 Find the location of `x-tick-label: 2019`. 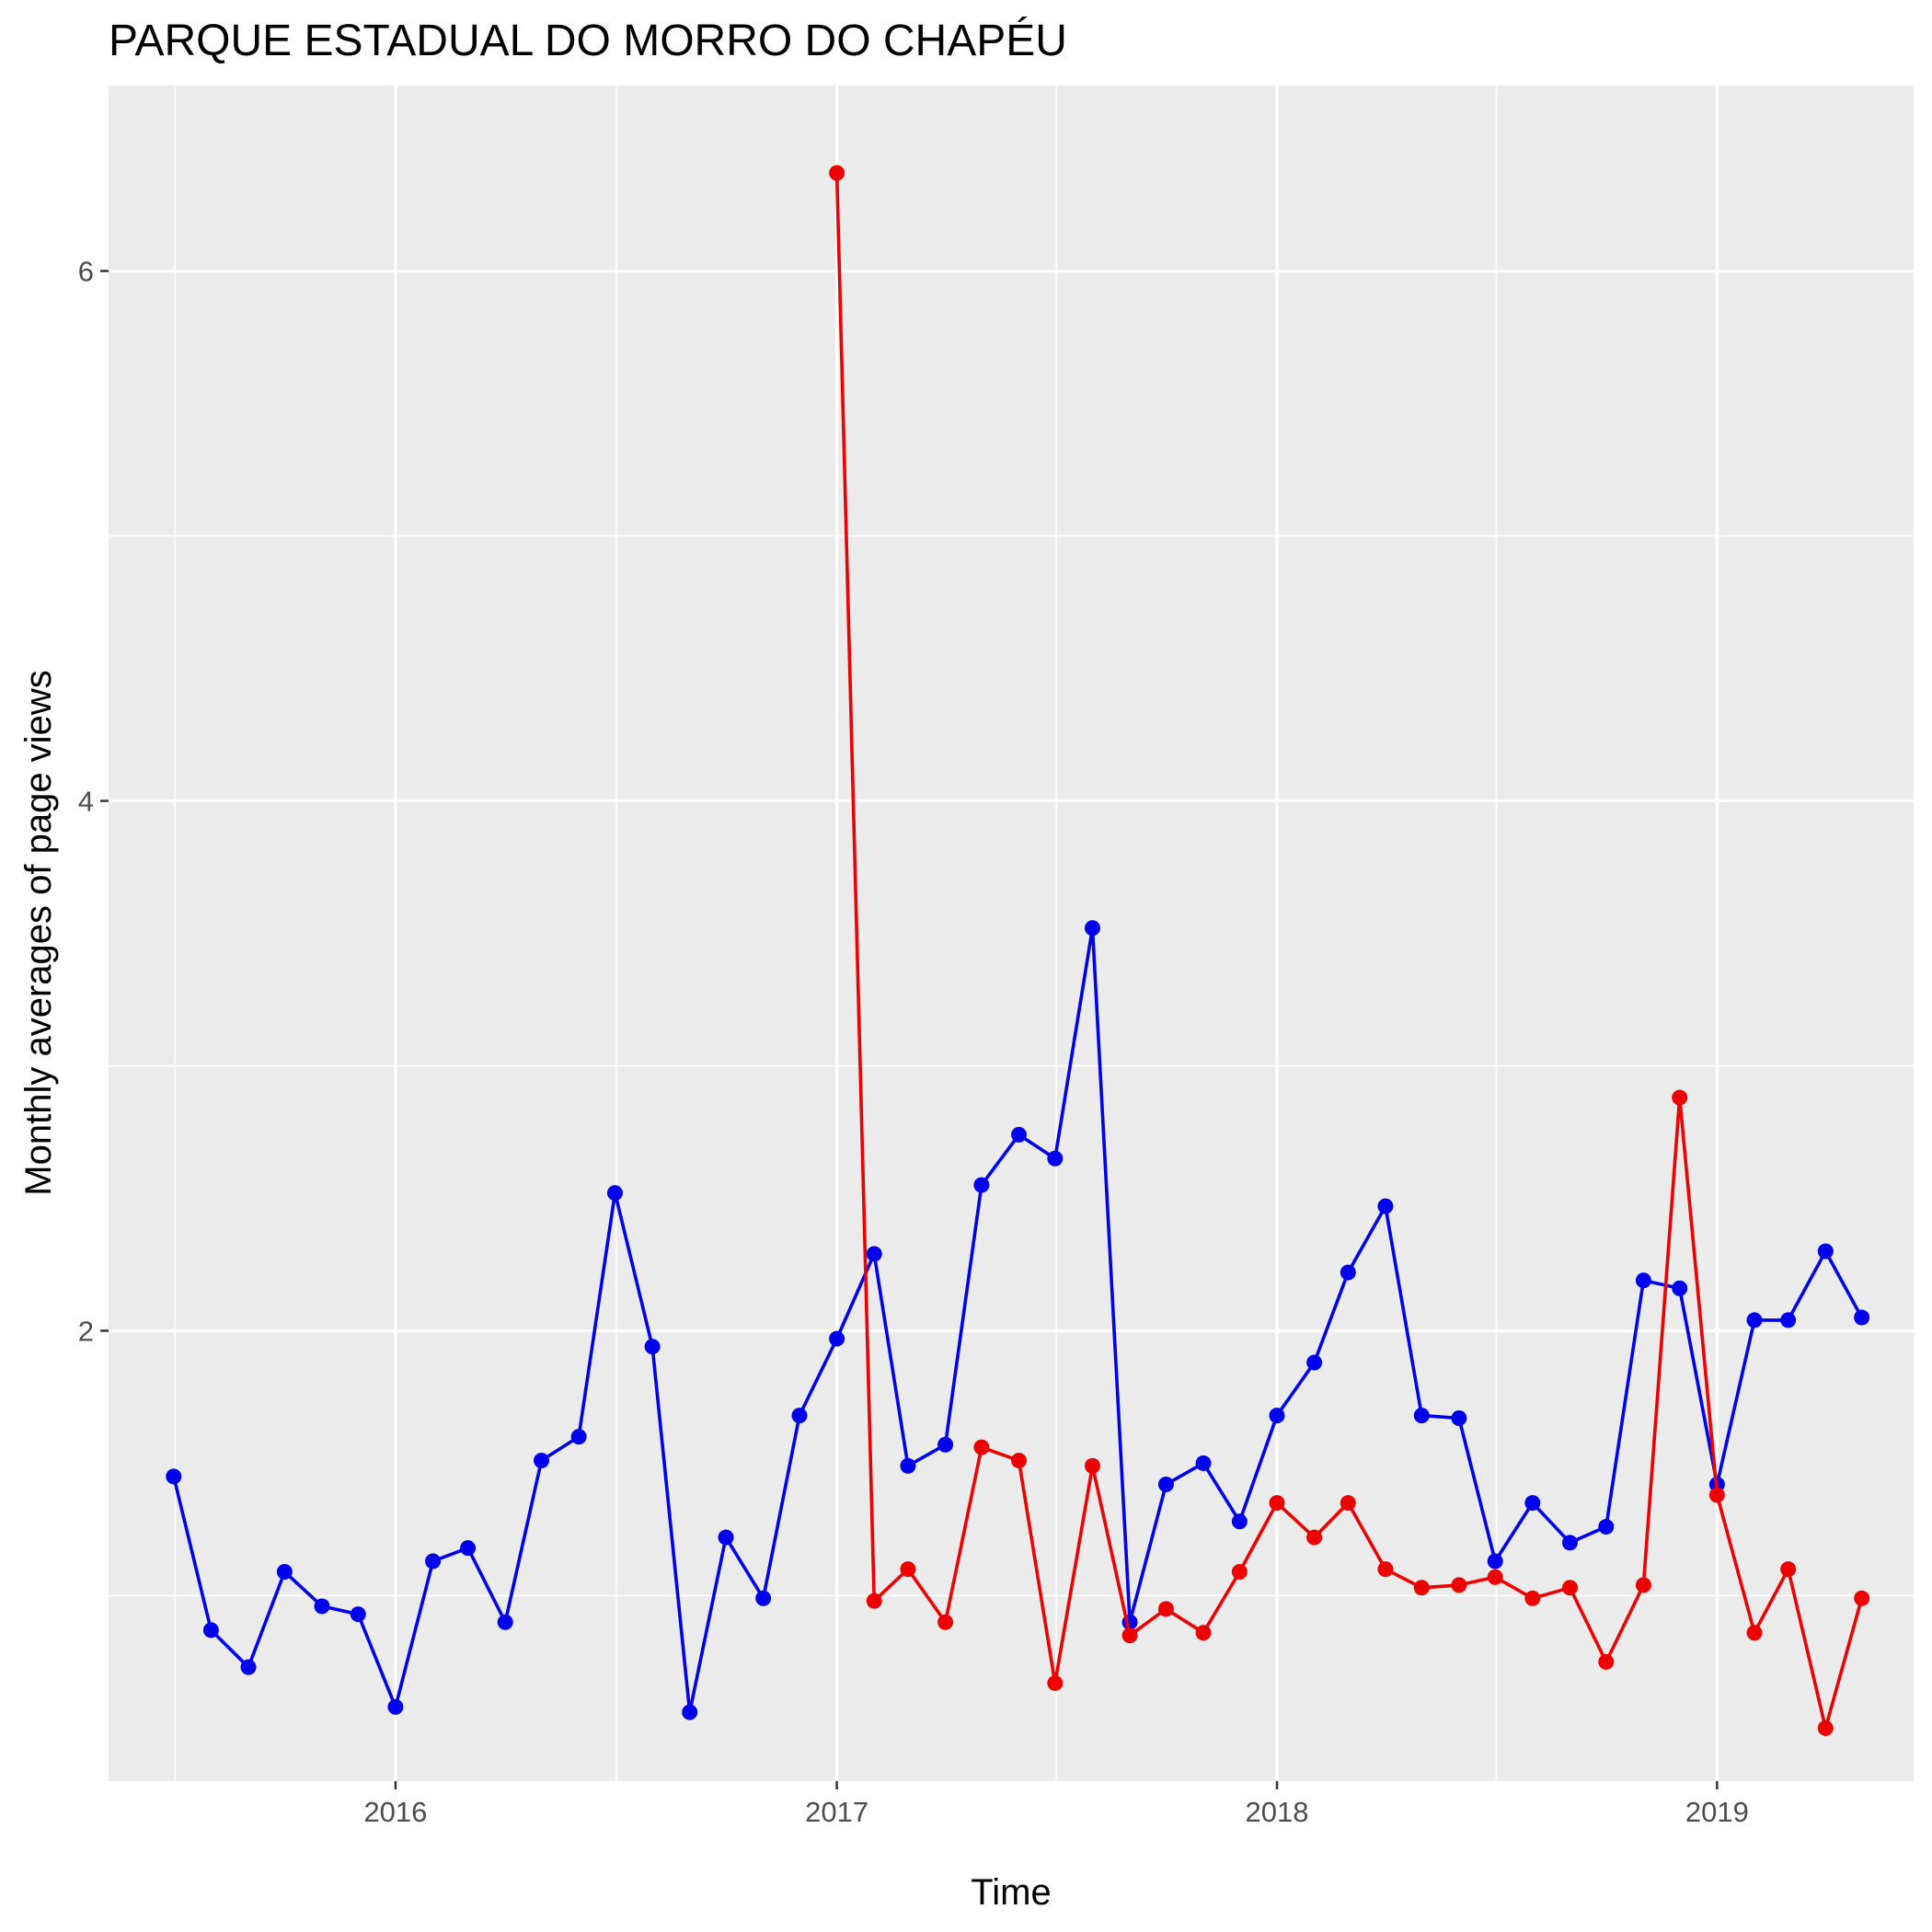

x-tick-label: 2019 is located at coordinates (1717, 1812).